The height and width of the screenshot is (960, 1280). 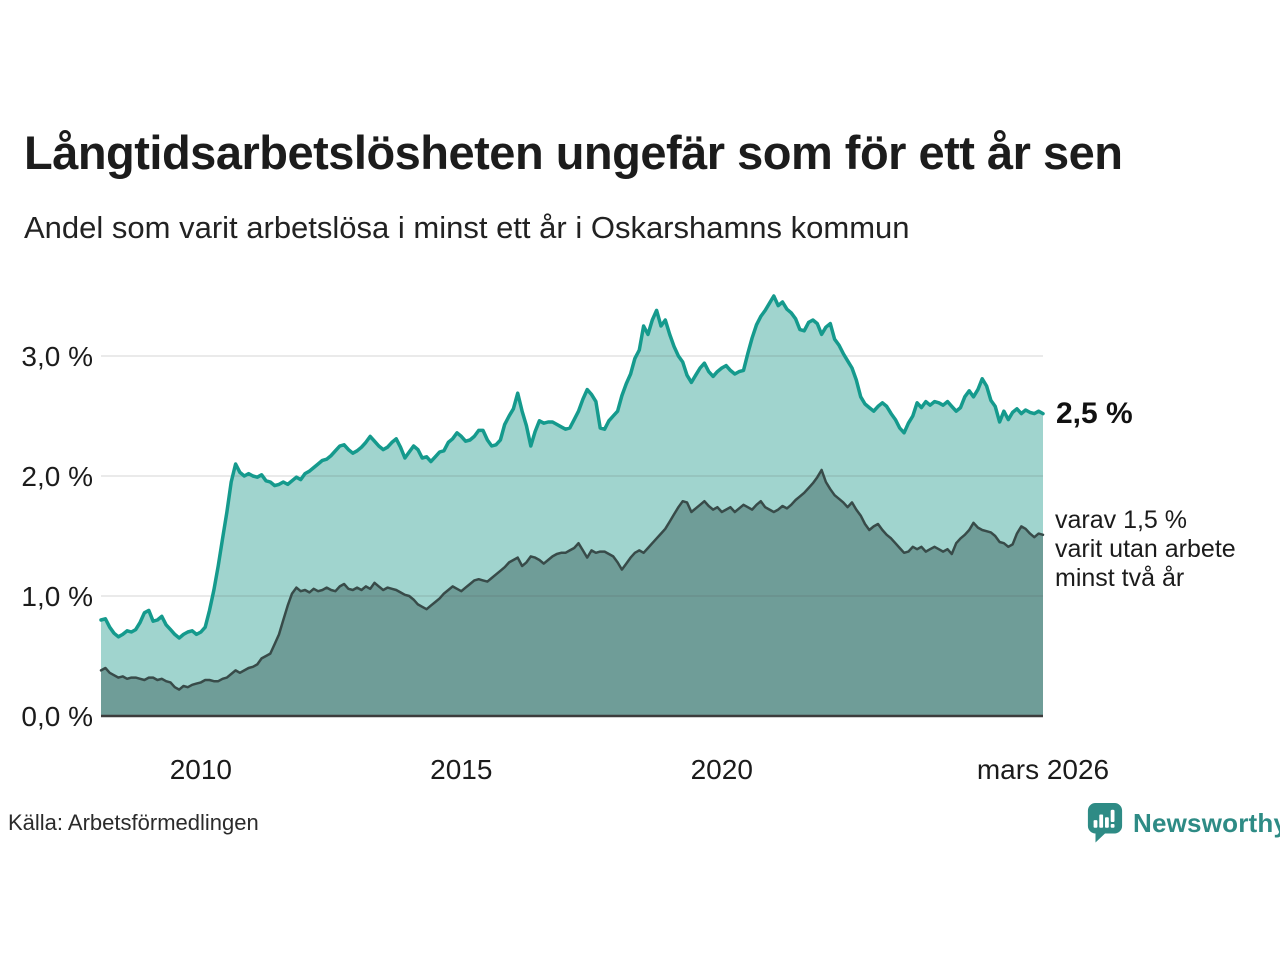 I want to click on x-tick-label: 2010, so click(x=201, y=769).